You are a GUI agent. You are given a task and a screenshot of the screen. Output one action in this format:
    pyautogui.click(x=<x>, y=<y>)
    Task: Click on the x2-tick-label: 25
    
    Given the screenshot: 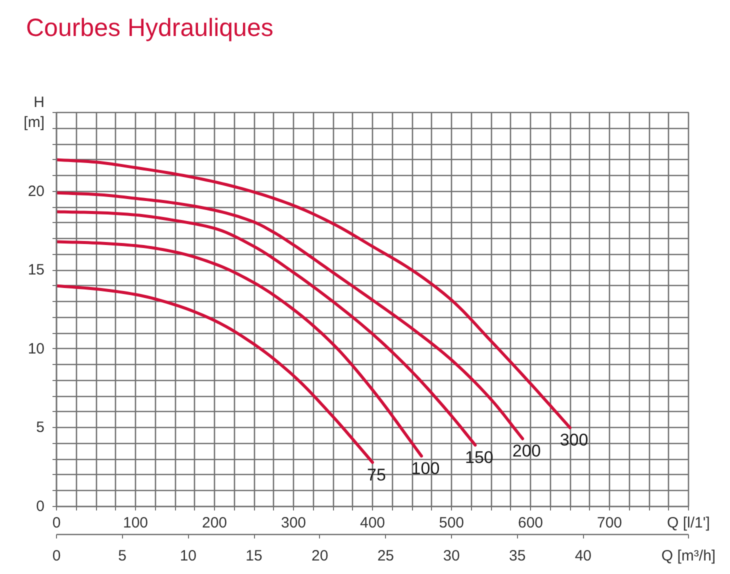 What is the action you would take?
    pyautogui.click(x=385, y=556)
    